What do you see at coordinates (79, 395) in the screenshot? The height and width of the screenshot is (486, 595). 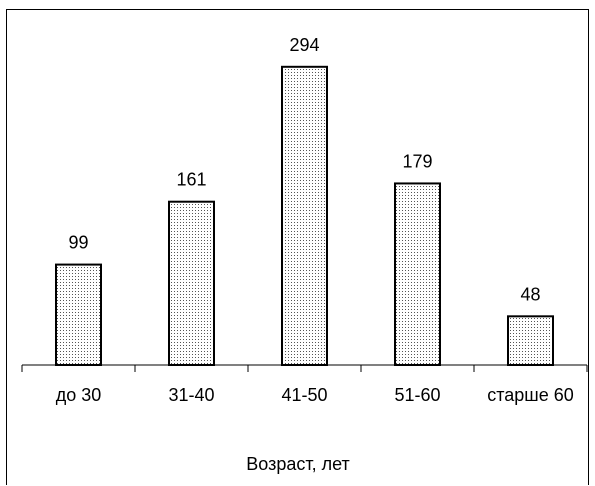 I see `x-tick-label-0: до 30` at bounding box center [79, 395].